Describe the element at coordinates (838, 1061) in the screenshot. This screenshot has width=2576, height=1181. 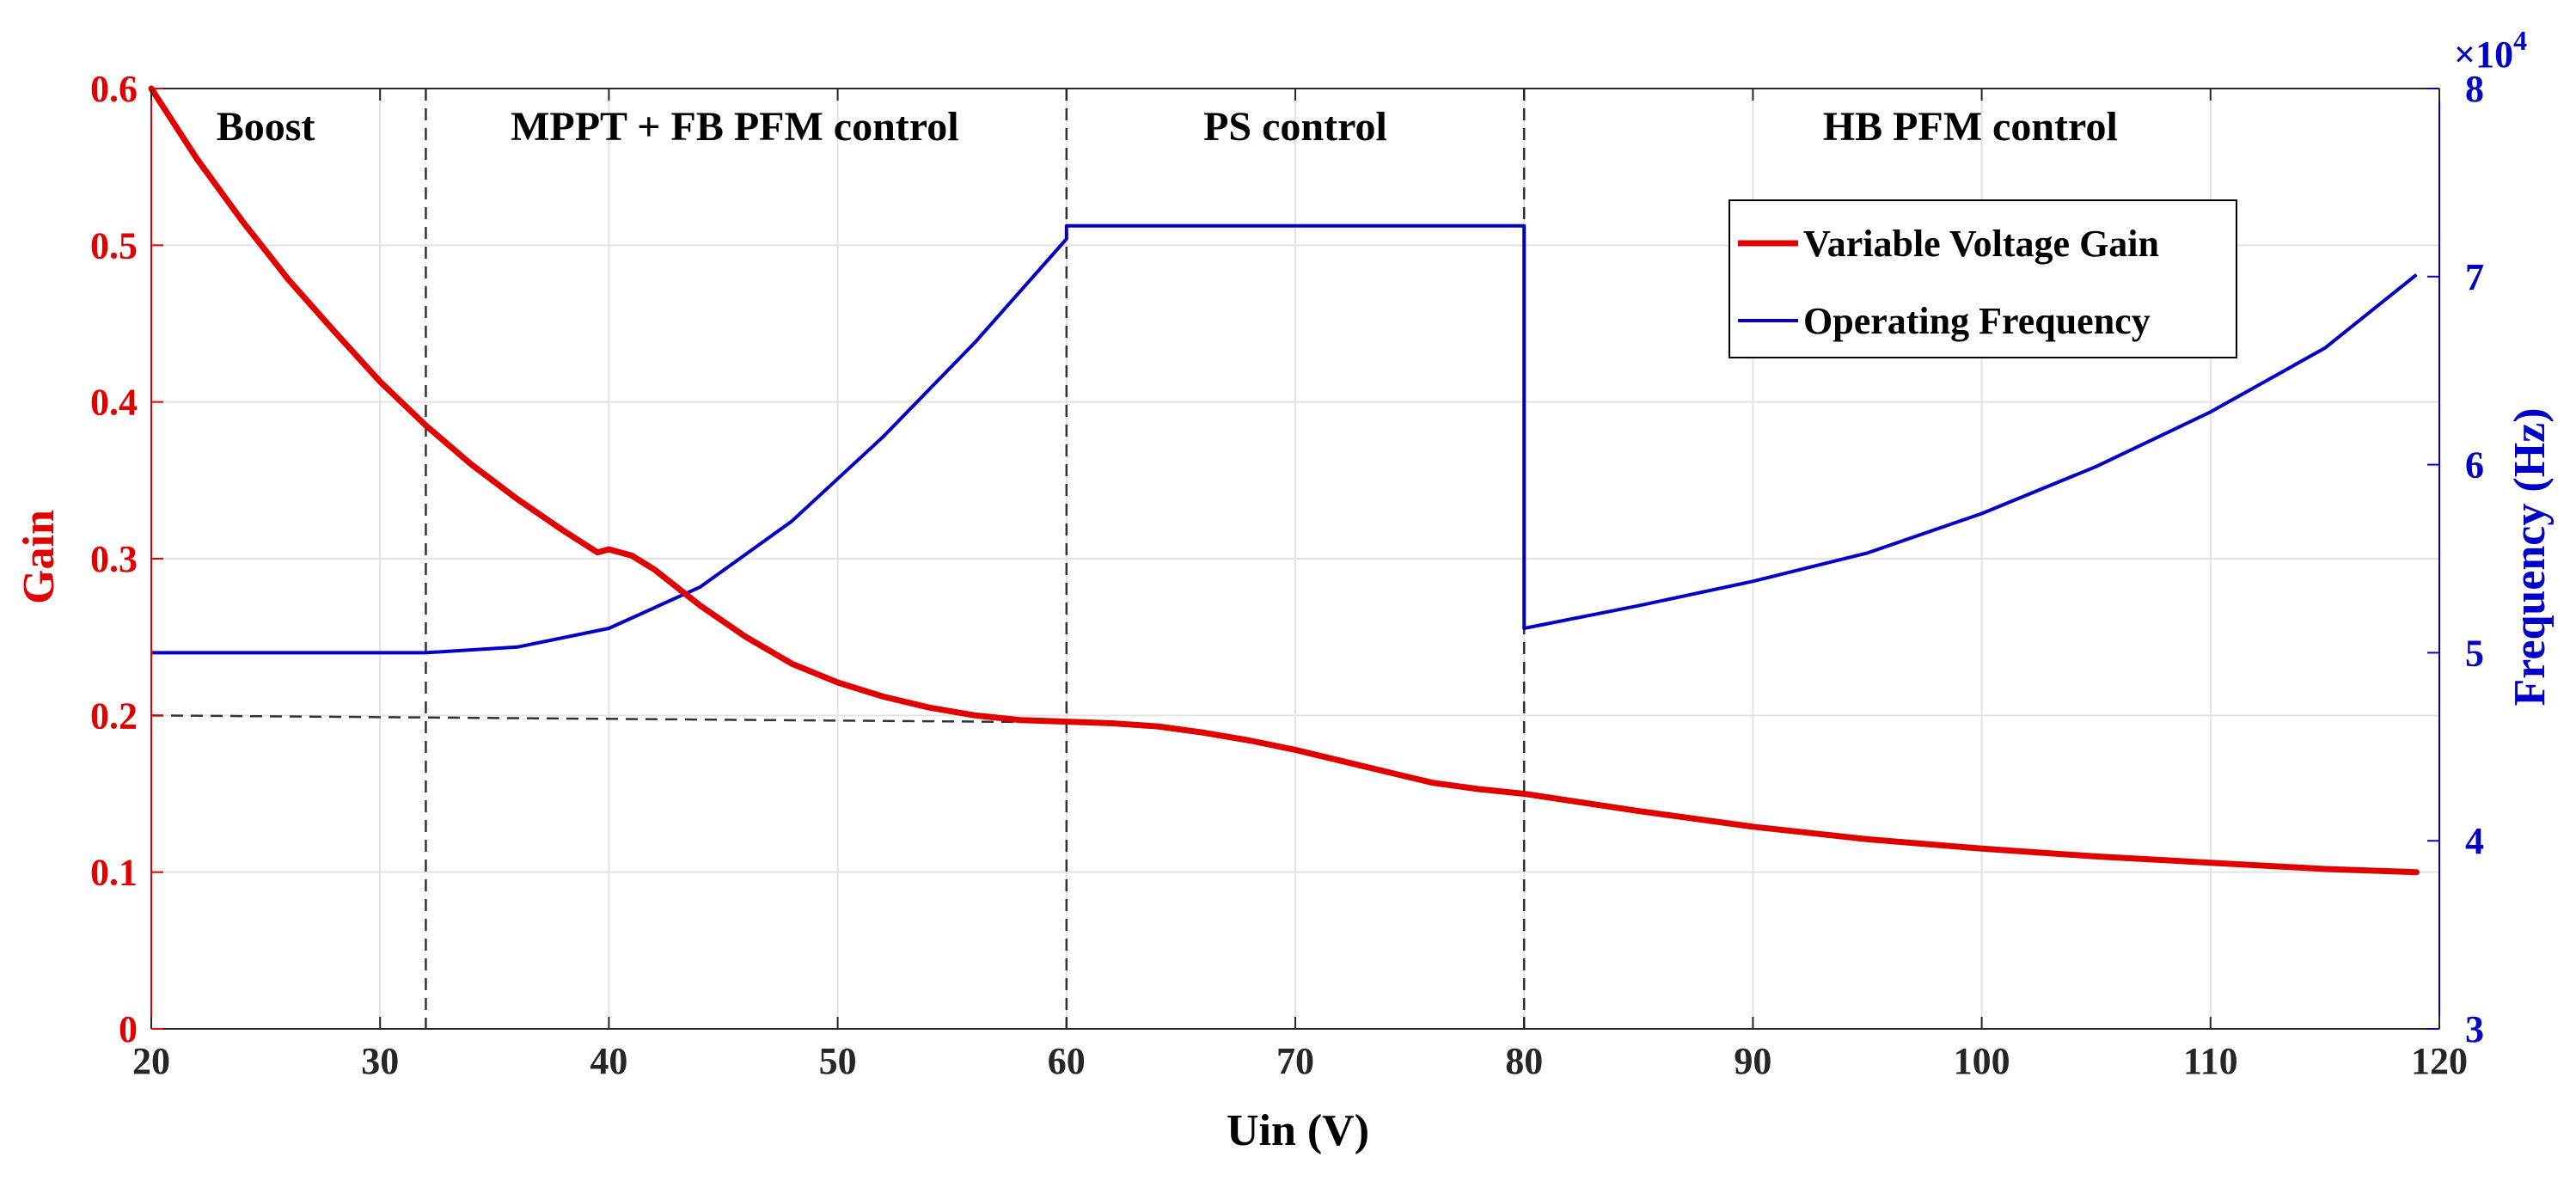
I see `x-tick-label: 50` at that location.